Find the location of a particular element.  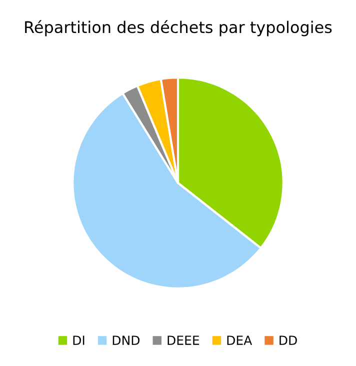

legend-label: DEA is located at coordinates (239, 340).